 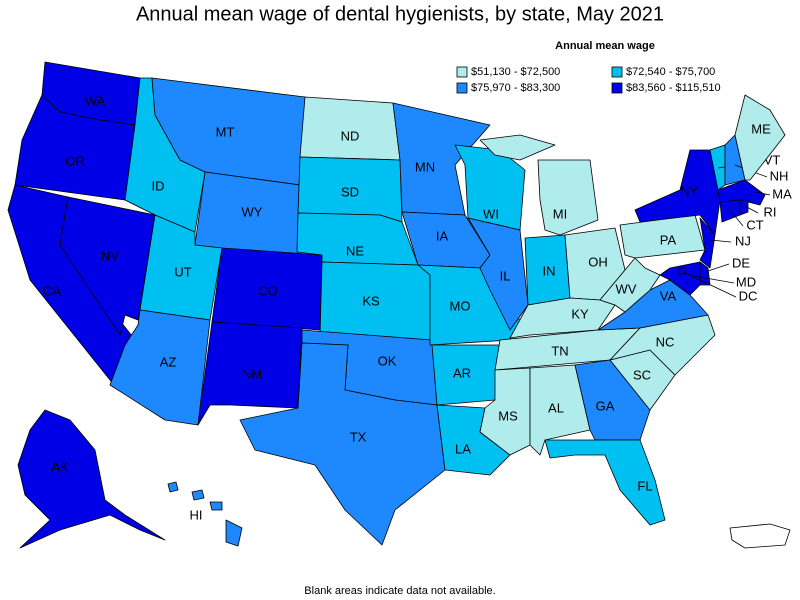 What do you see at coordinates (665, 341) in the screenshot?
I see `state-label: NC` at bounding box center [665, 341].